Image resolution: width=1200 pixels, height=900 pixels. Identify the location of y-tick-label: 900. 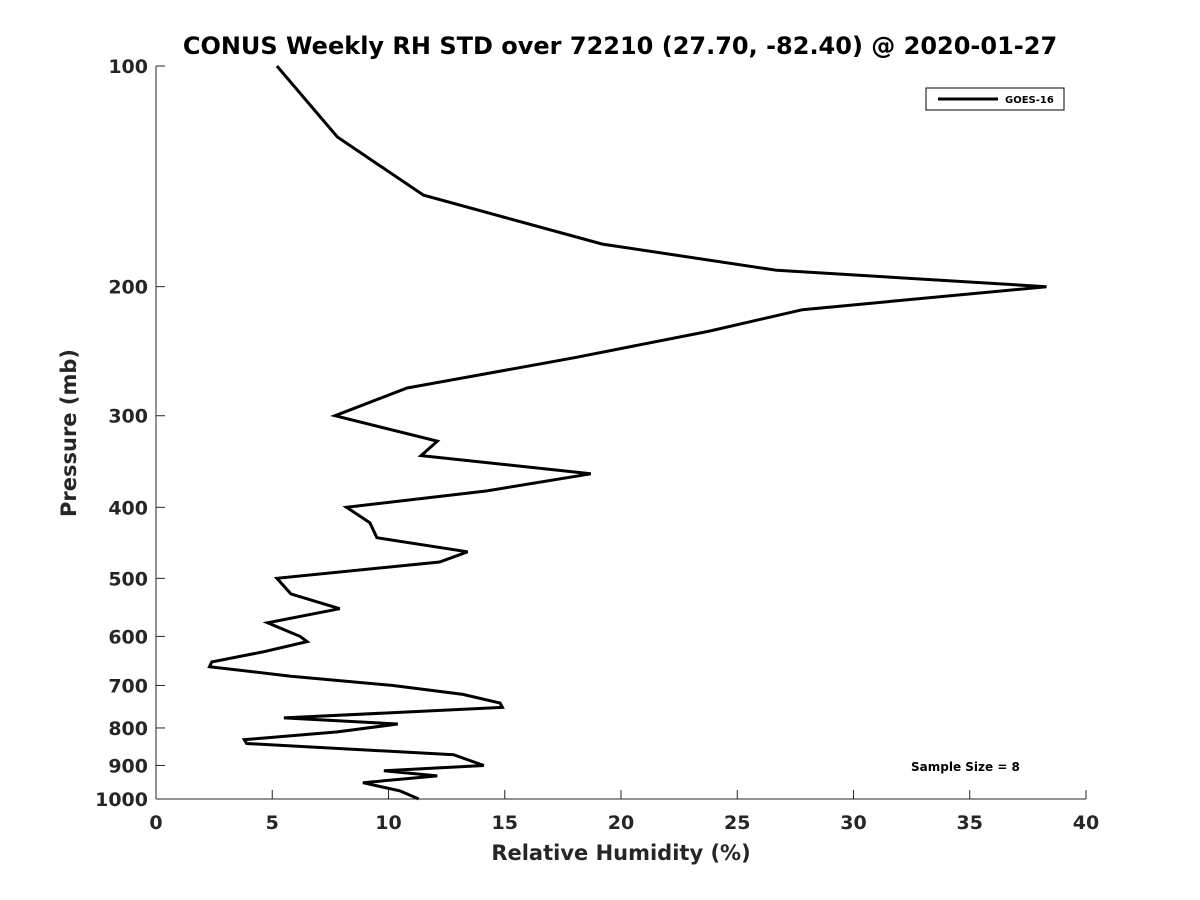
(128, 766).